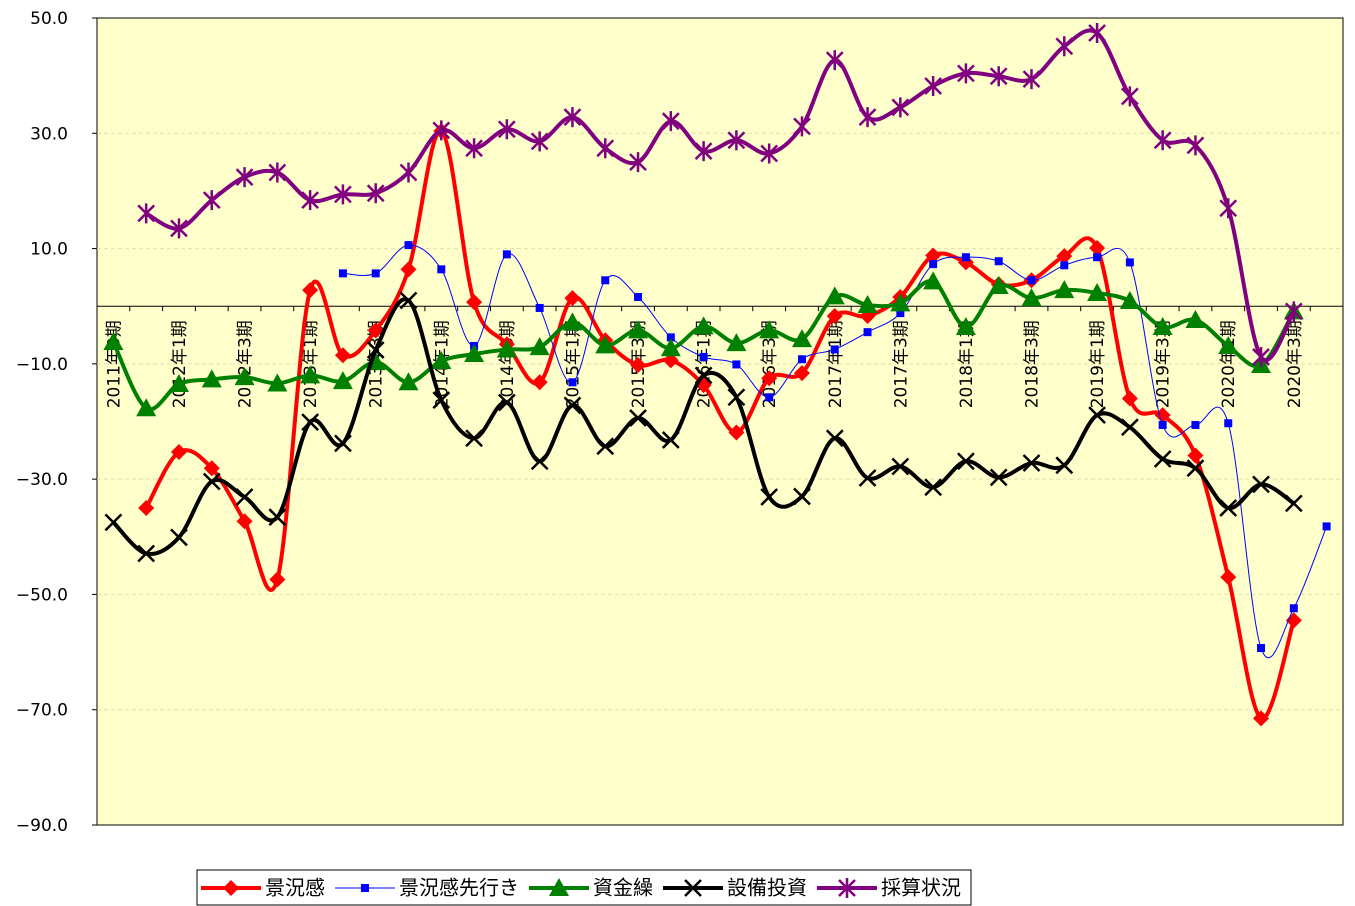  What do you see at coordinates (42, 365) in the screenshot?
I see `y-tick-label: −10.0` at bounding box center [42, 365].